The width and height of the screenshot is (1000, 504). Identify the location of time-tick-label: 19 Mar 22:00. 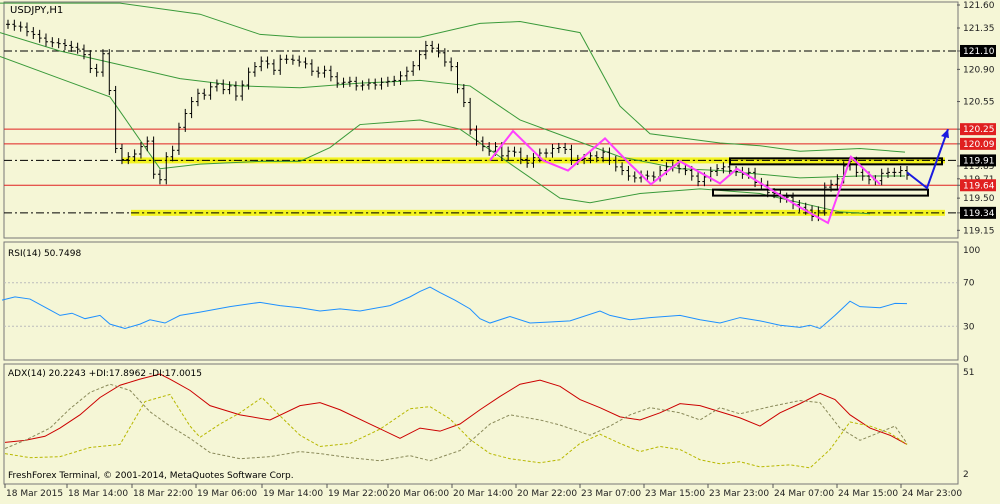
(358, 494).